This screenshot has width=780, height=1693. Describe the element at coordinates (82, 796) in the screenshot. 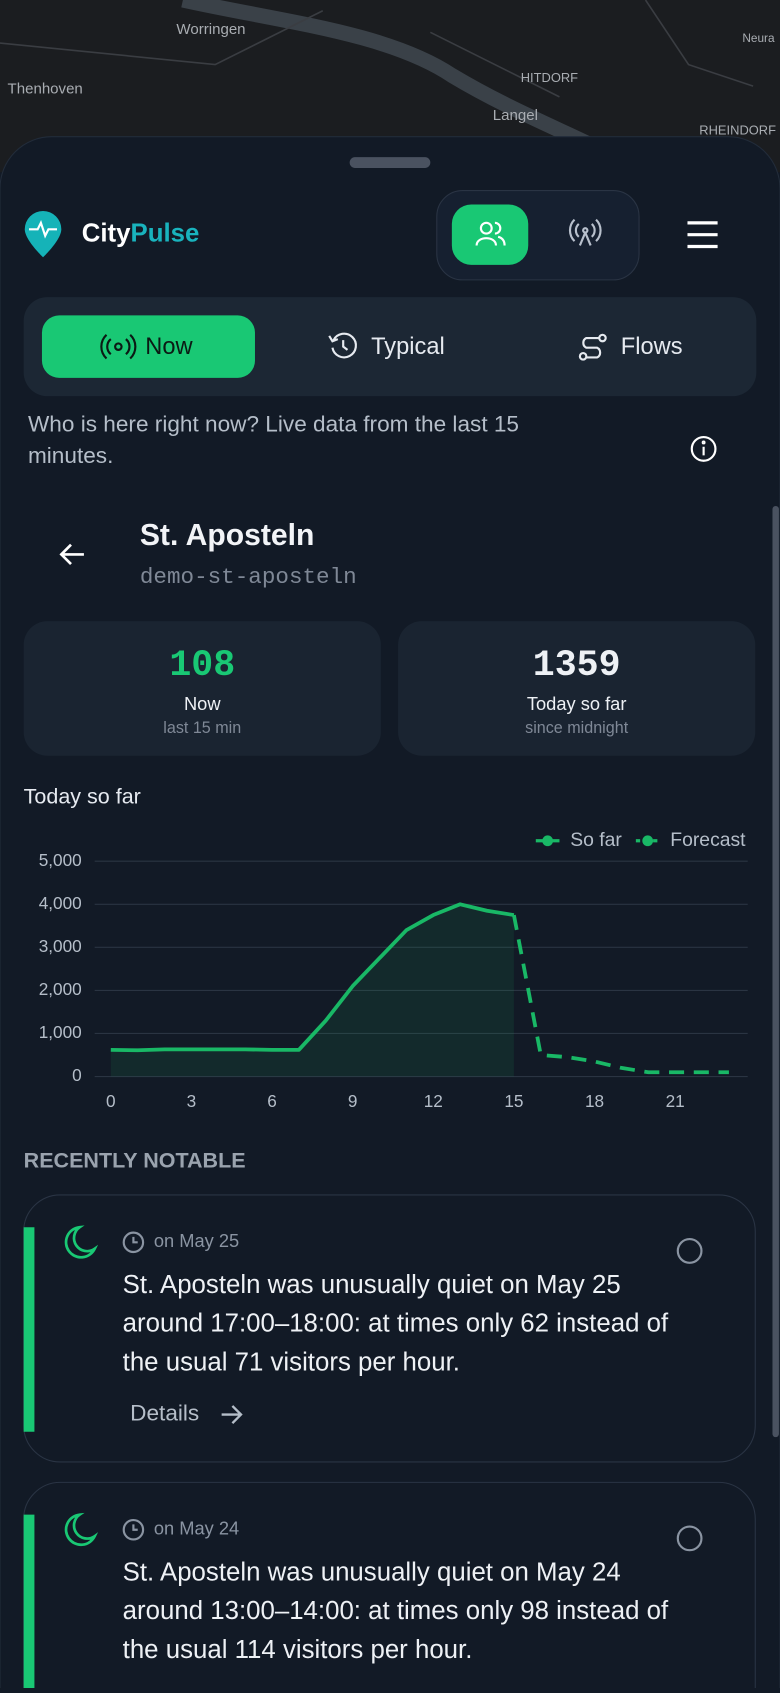

I see `chart-title: Today so far` at that location.